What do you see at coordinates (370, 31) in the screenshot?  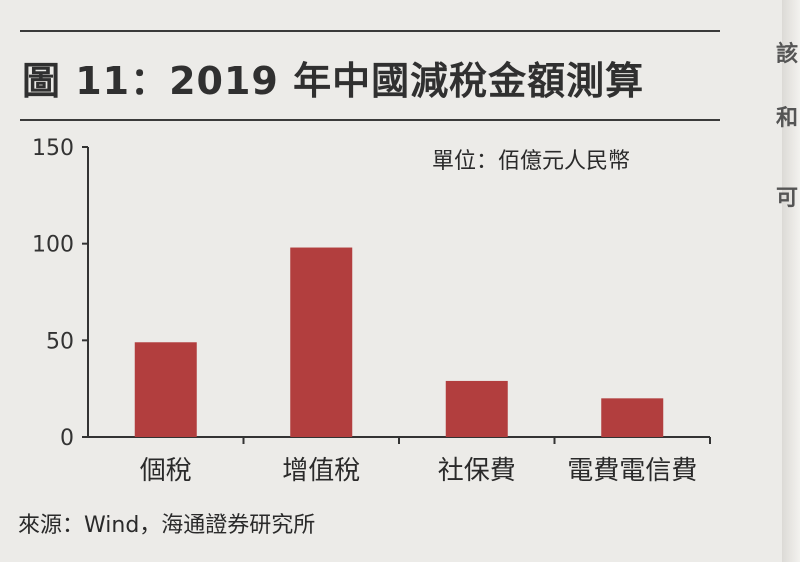 I see `top-rule` at bounding box center [370, 31].